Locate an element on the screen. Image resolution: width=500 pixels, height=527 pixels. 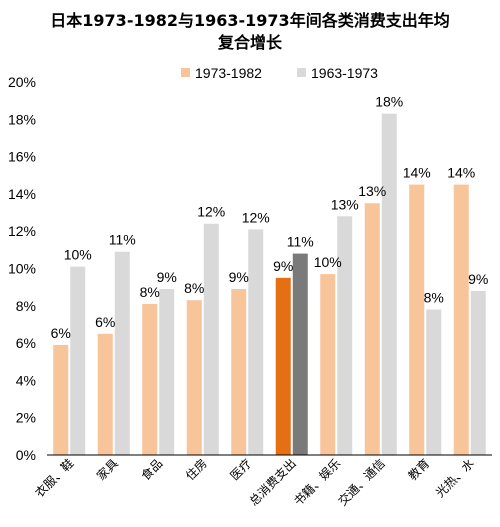
legend: 1973-1982 1963-1973 is located at coordinates (279, 73).